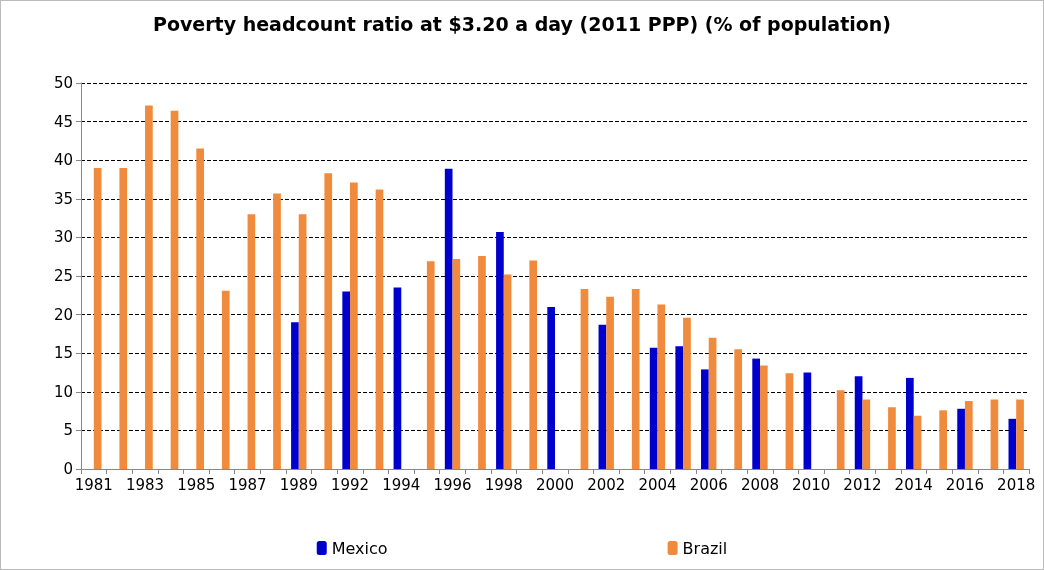 The height and width of the screenshot is (570, 1044). What do you see at coordinates (705, 548) in the screenshot?
I see `legend-label: Brazil` at bounding box center [705, 548].